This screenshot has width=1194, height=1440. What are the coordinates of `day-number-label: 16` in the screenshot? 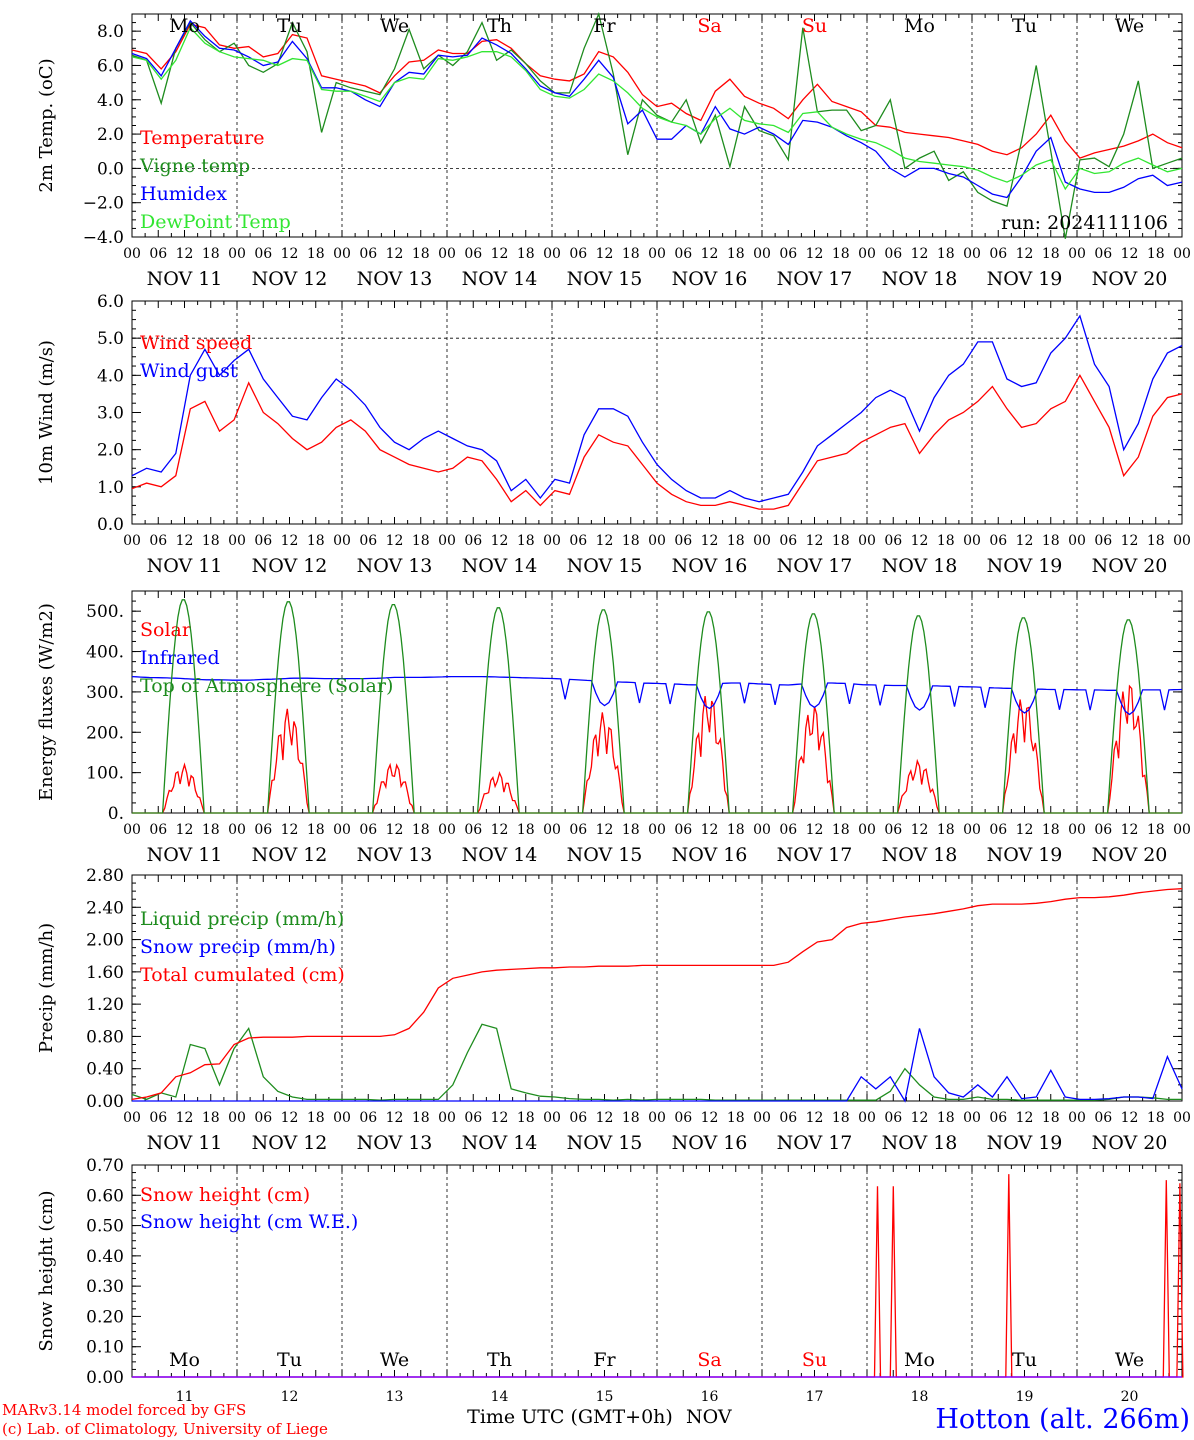 It's located at (710, 1397).